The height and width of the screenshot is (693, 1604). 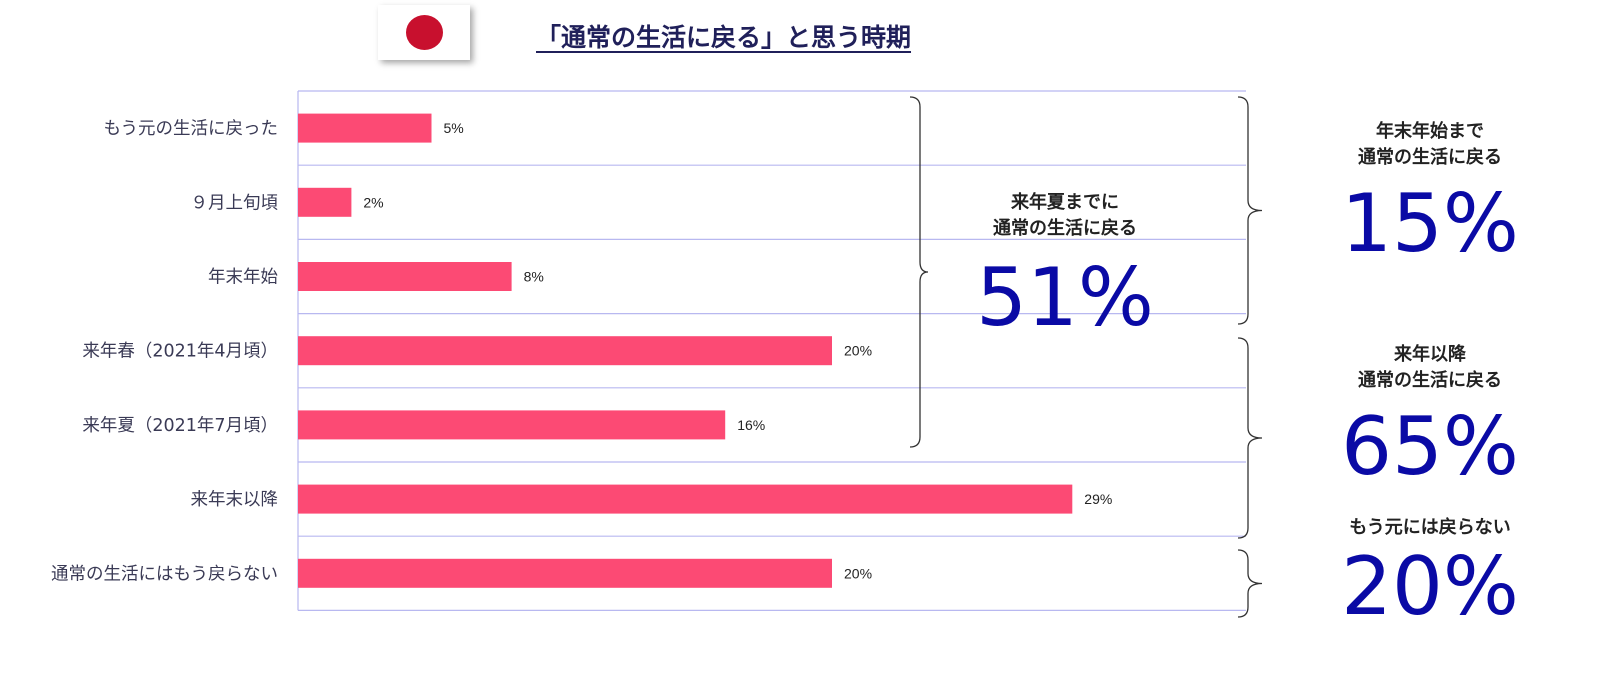 I want to click on category-label: 年末年始, so click(x=243, y=278).